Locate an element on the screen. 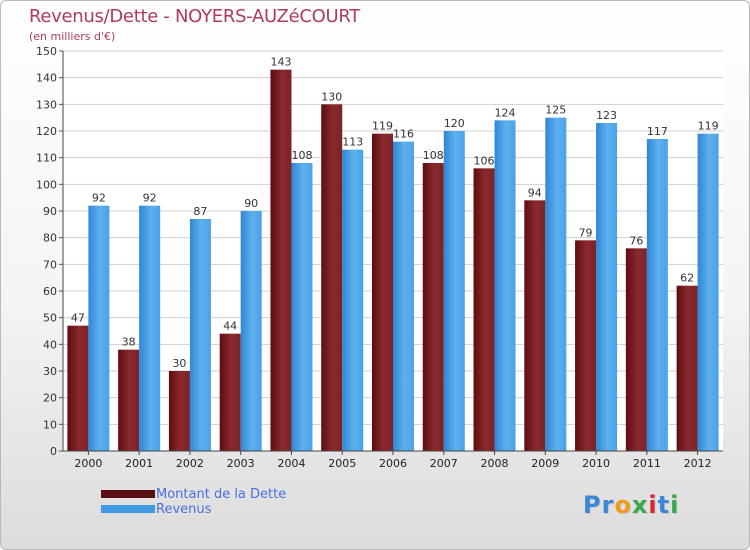 This screenshot has width=750, height=550. y-tick-label: 120 is located at coordinates (46, 131).